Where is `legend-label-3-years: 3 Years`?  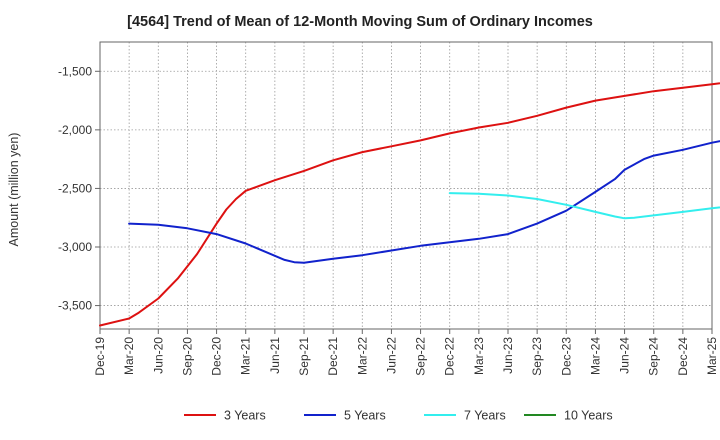 legend-label-3-years: 3 Years is located at coordinates (245, 416).